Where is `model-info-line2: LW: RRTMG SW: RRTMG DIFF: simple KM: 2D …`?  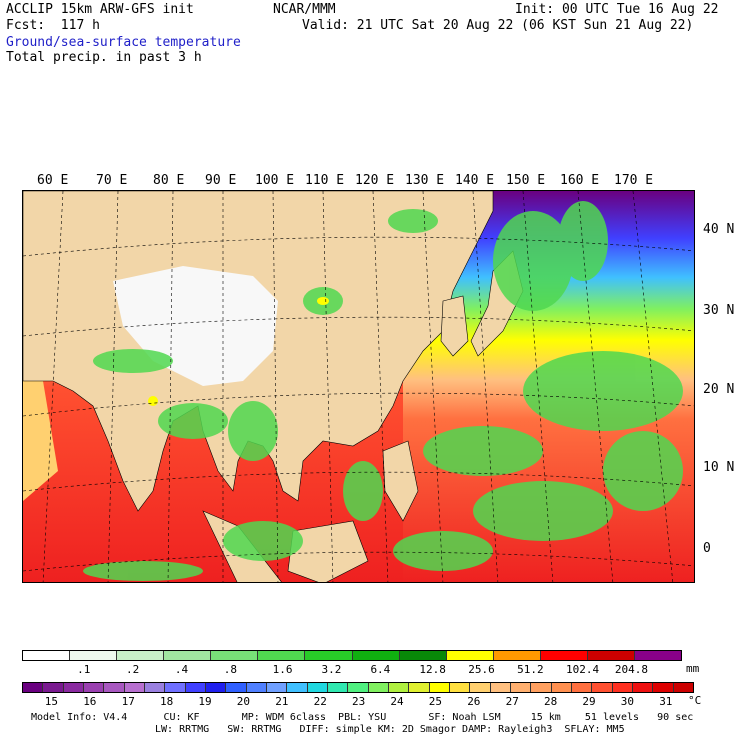 model-info-line2: LW: RRTMG SW: RRTMG DIFF: simple KM: 2D … is located at coordinates (390, 729).